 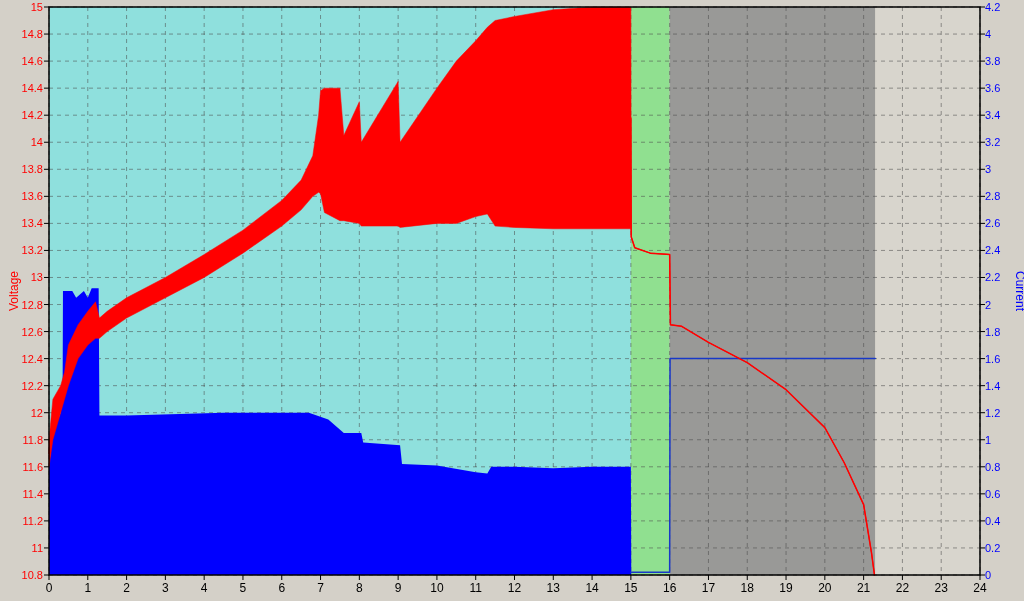 I want to click on y-tick-label: 12, so click(x=36, y=412).